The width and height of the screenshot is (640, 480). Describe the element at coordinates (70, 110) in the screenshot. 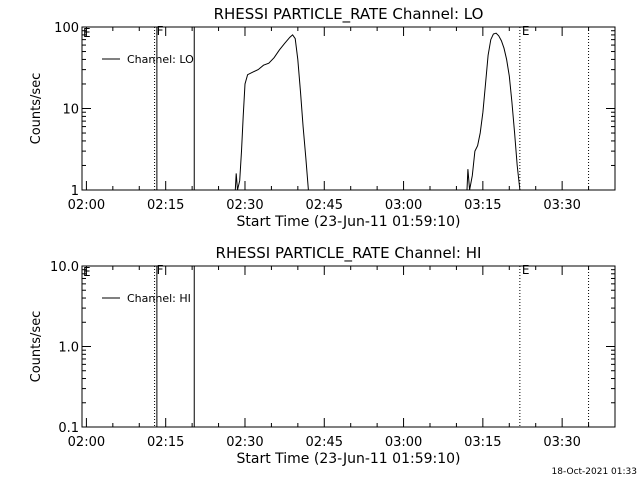

I see `y-tick-label: 10` at that location.